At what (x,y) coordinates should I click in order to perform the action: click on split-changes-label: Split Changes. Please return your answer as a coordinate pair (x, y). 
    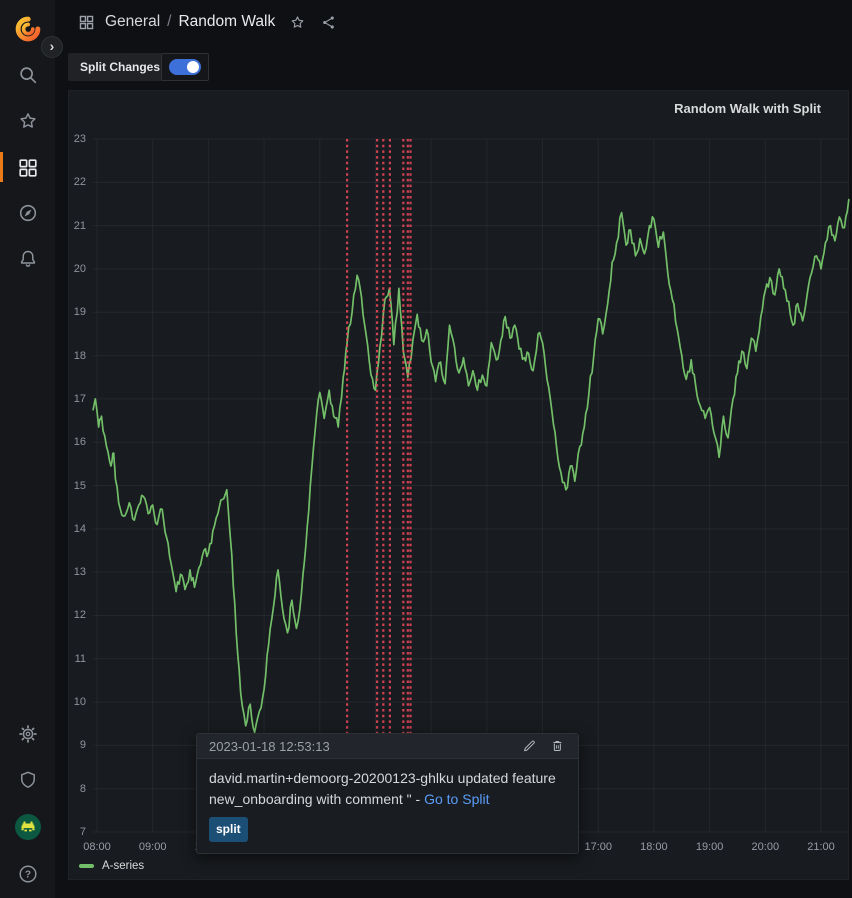
    Looking at the image, I should click on (120, 67).